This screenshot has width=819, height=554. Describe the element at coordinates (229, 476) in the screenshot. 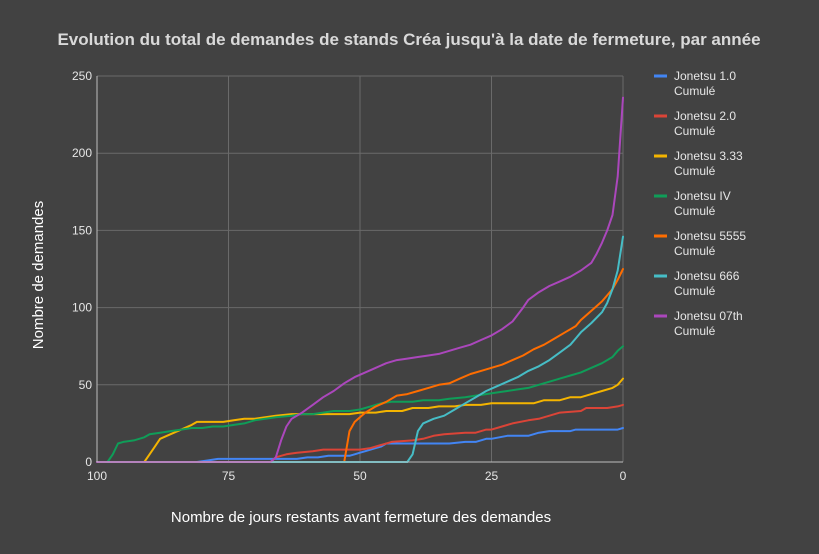

I see `x-tick-label: 75` at that location.